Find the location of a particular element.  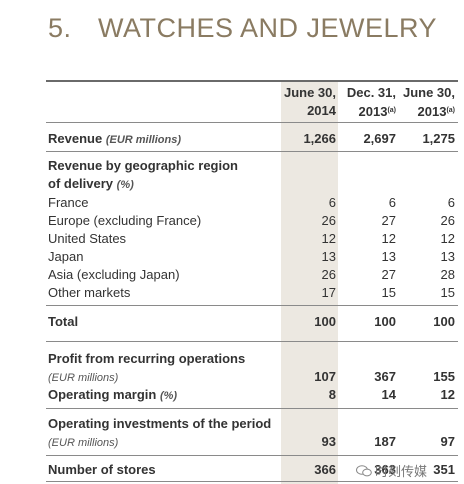

stores-value-1: 366 is located at coordinates (325, 469).